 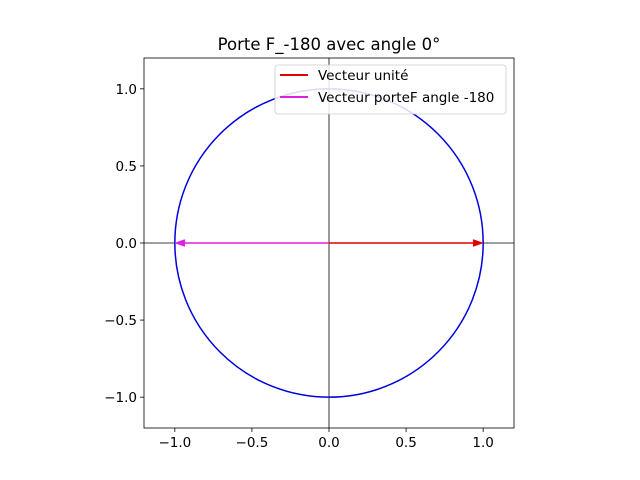 I want to click on x-tick-label: 1.0, so click(x=482, y=443).